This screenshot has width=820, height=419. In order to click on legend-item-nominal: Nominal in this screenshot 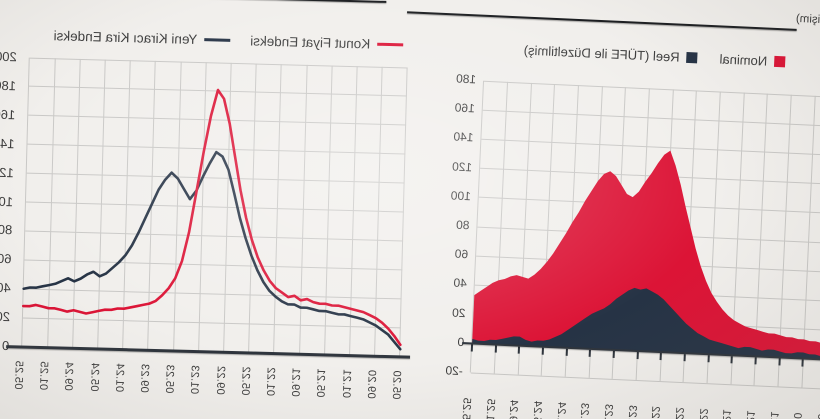, I will do `click(752, 60)`.